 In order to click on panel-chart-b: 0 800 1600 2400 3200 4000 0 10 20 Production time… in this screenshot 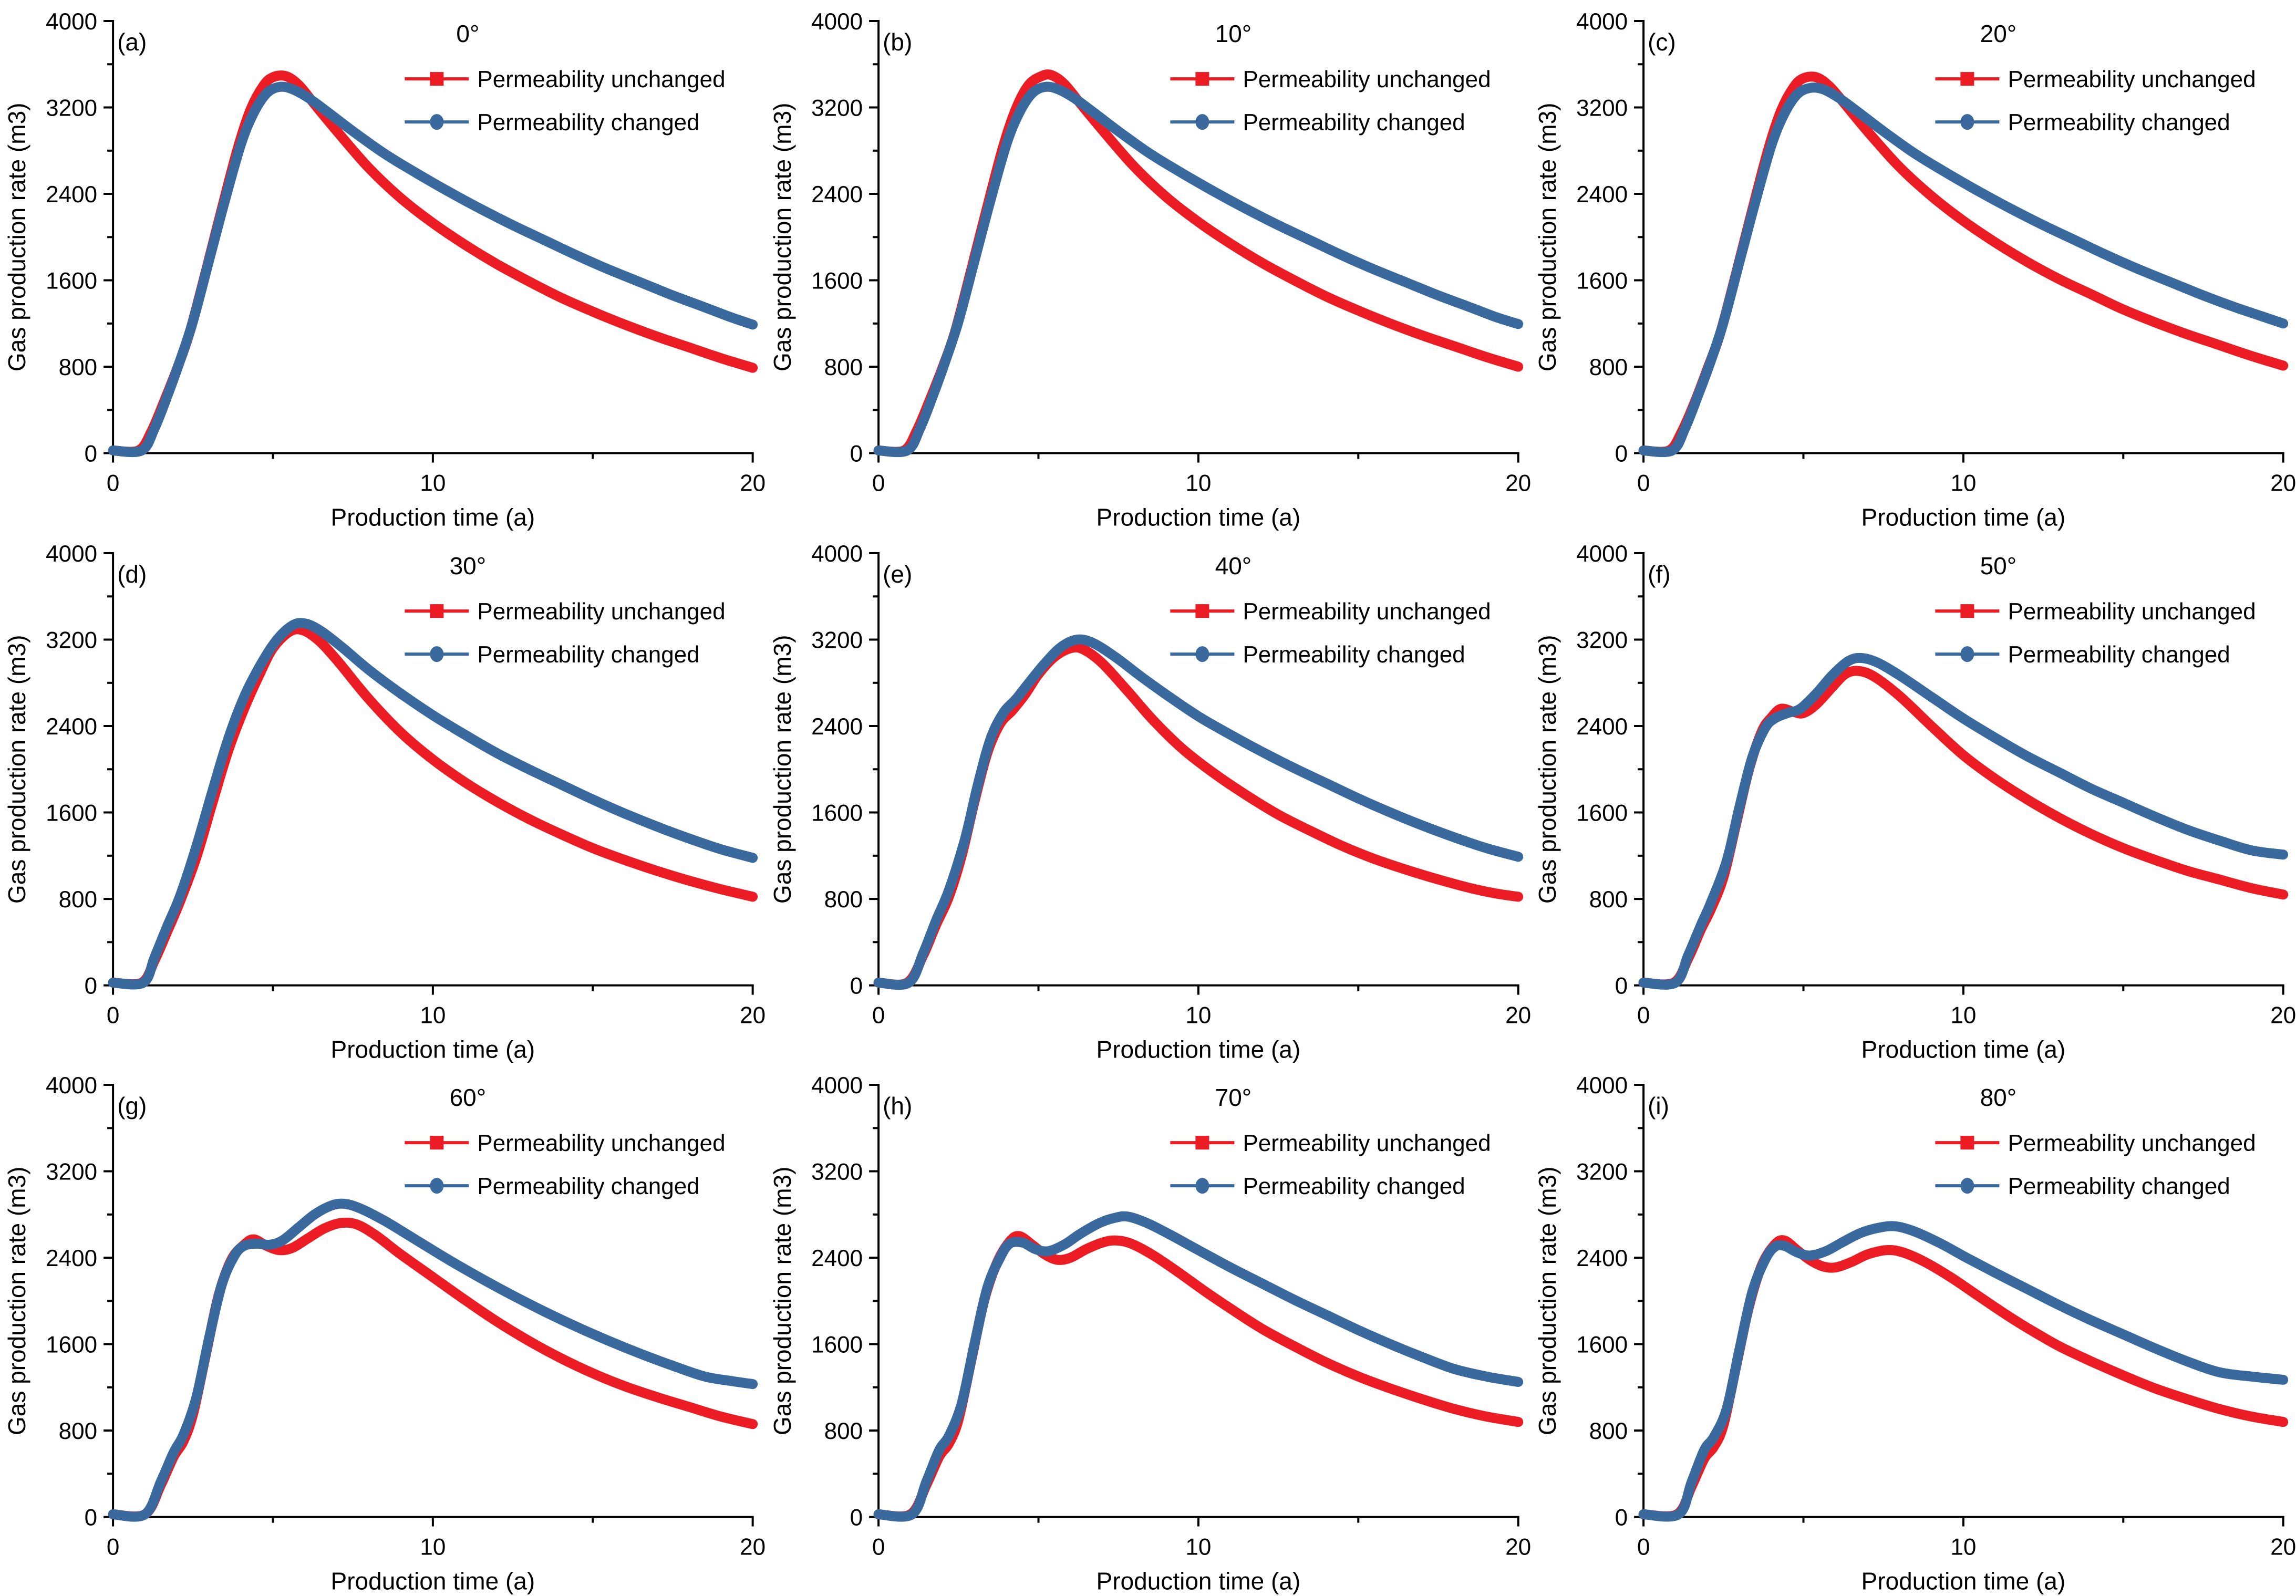, I will do `click(1150, 270)`.